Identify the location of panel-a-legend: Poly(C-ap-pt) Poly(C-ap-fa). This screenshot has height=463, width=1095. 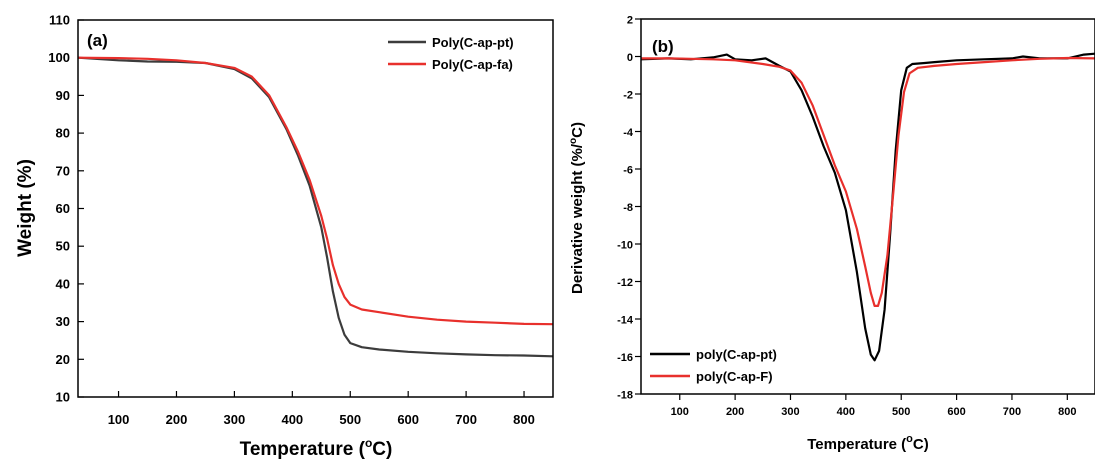
(451, 53).